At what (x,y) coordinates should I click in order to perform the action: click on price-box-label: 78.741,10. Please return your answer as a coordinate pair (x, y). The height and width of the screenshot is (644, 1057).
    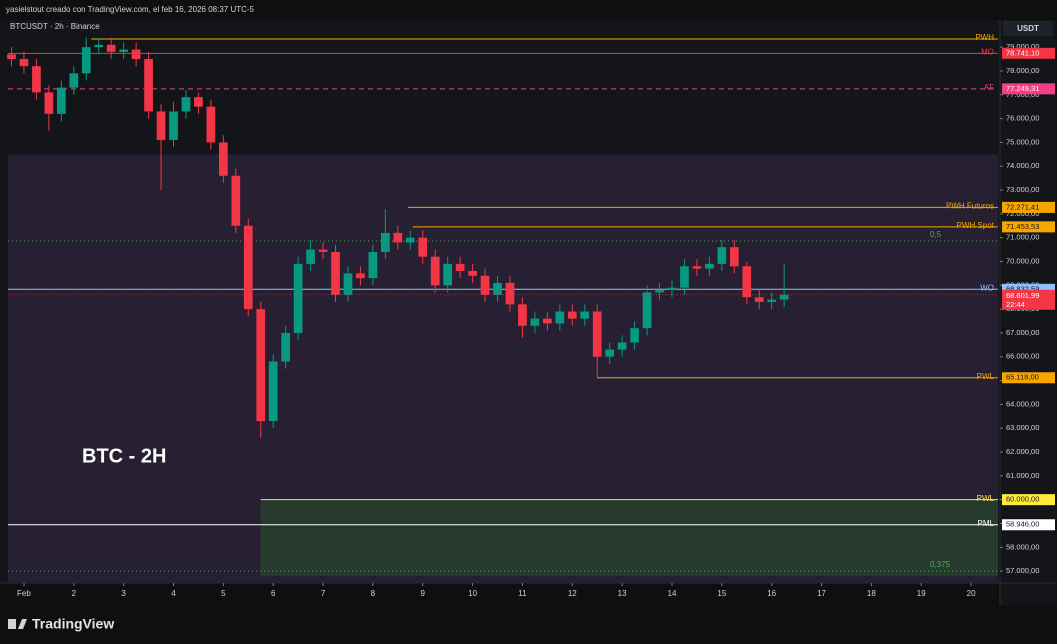
    Looking at the image, I should click on (1022, 52).